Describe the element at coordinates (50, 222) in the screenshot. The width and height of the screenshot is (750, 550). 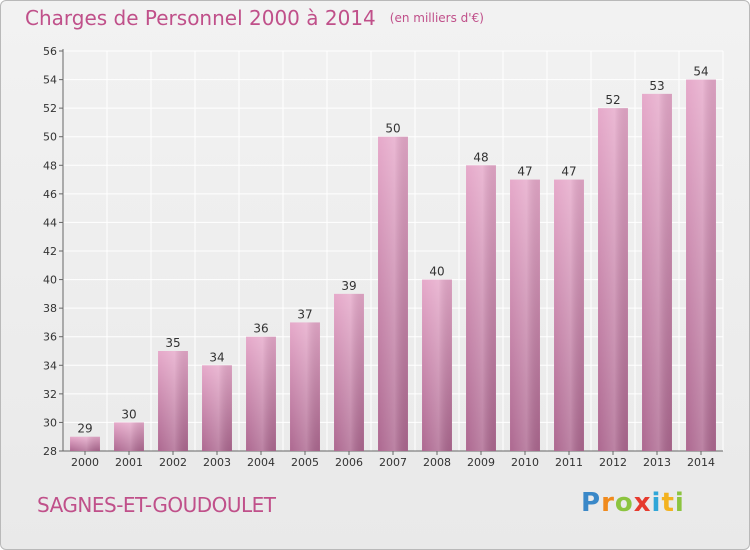
I see `y-tick-label: 44` at that location.